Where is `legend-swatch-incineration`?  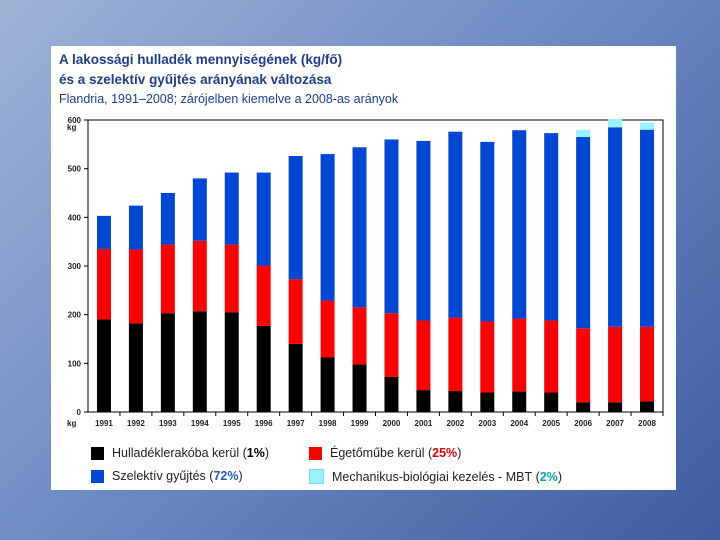
legend-swatch-incineration is located at coordinates (315, 453).